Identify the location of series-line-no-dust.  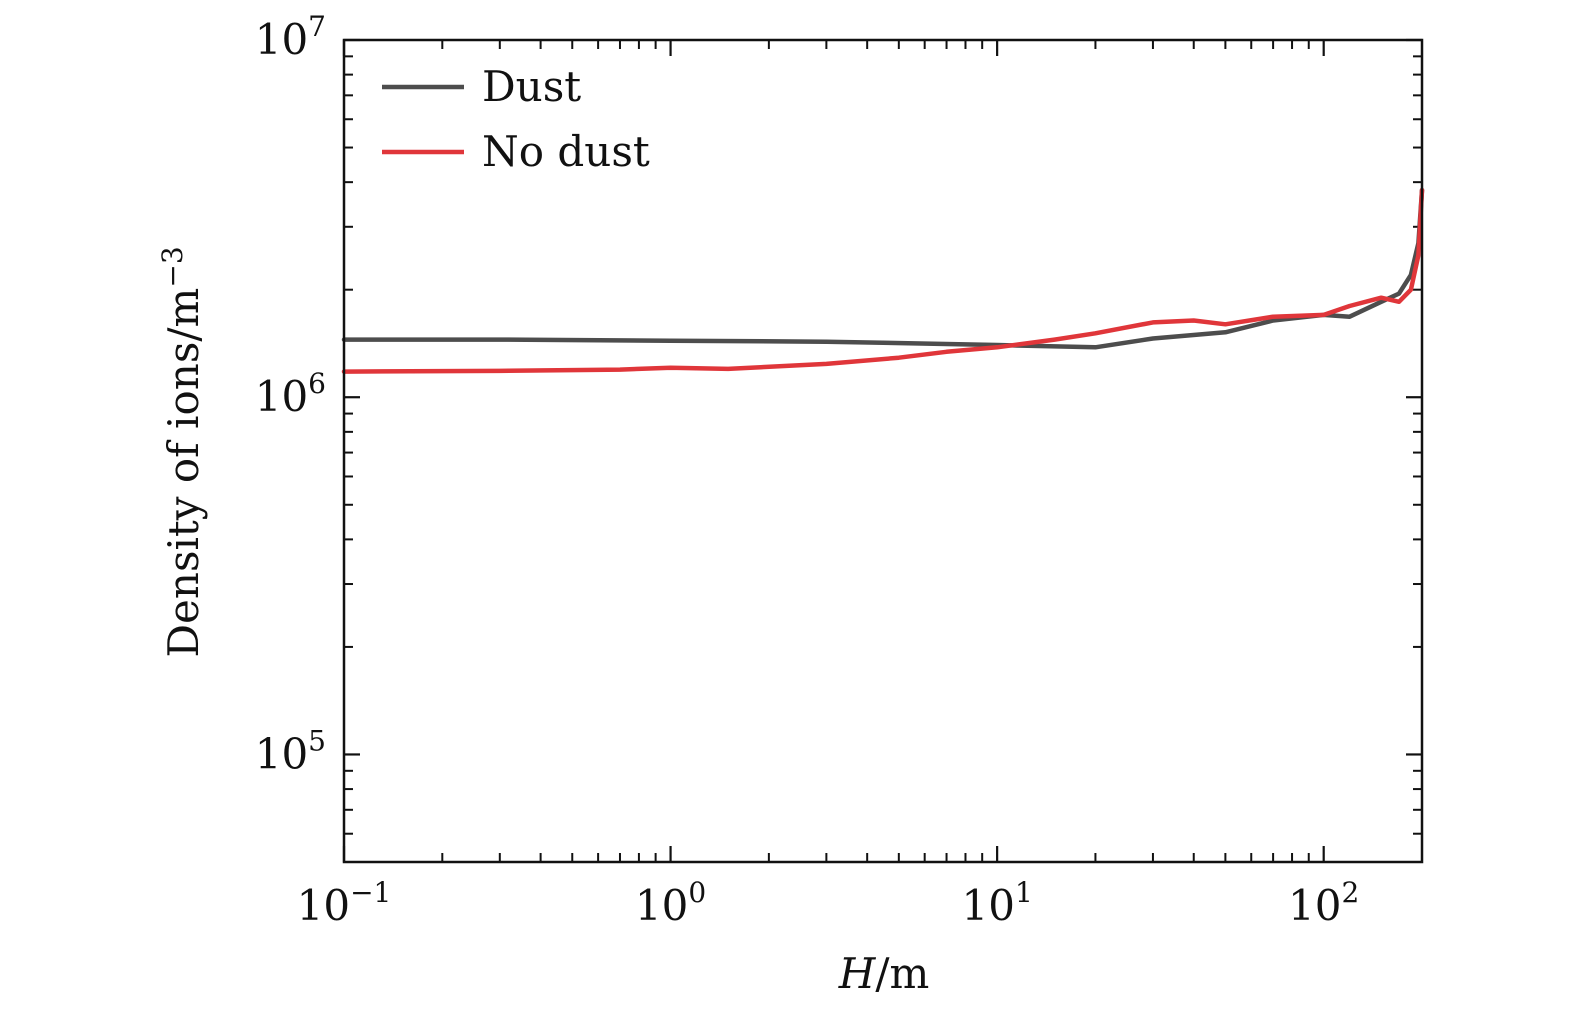
(883, 280).